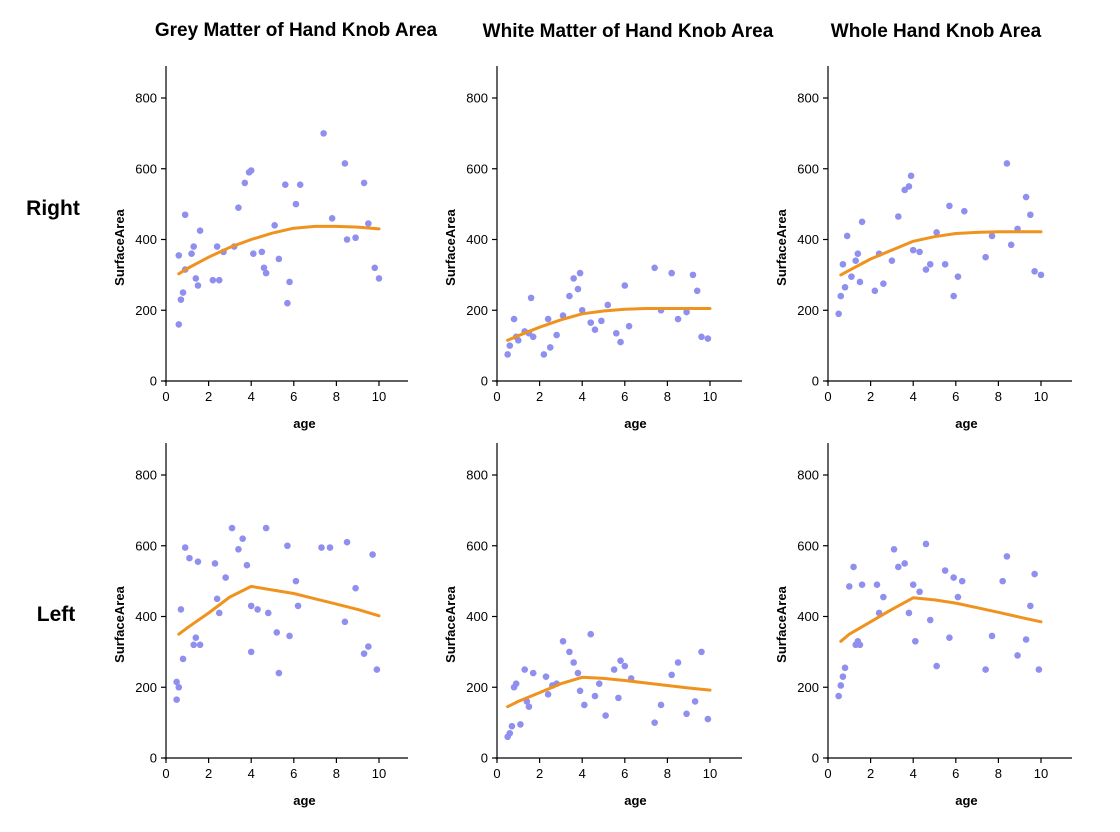 This screenshot has width=1120, height=832. Describe the element at coordinates (815, 381) in the screenshot. I see `y-tick-label: 0` at that location.